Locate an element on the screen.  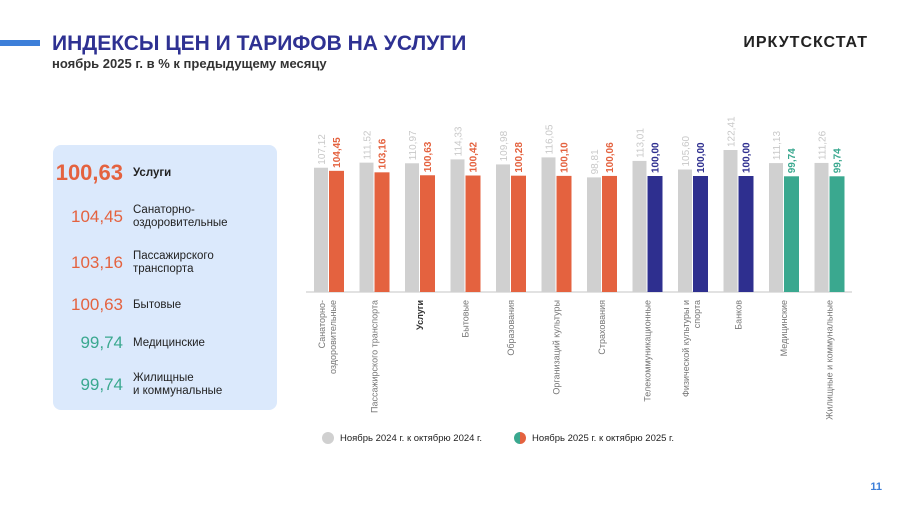
summary-item: 99,74 Жилищные и коммунальные is located at coordinates (165, 385).